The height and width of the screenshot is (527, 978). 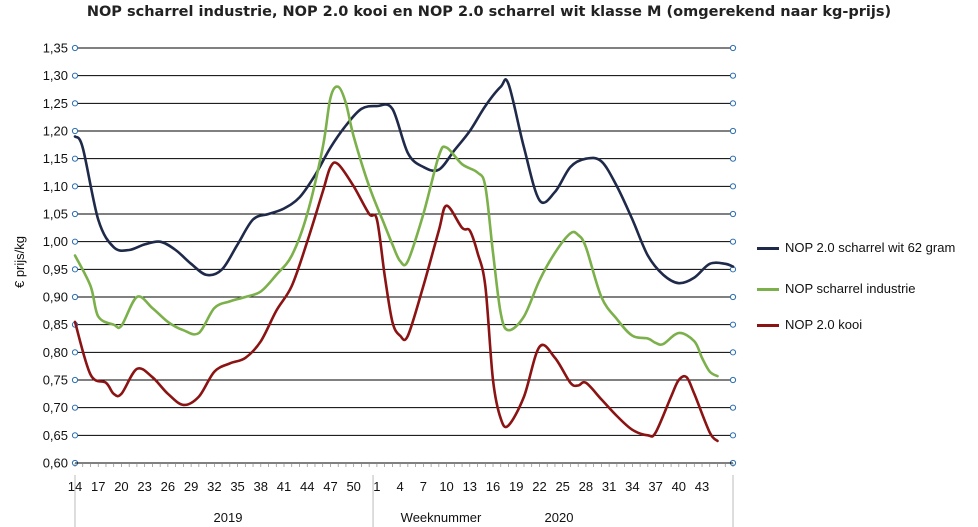 I want to click on legend-item-scharrel-wit: NOP 2.0 scharrel wit 62 gram, so click(x=856, y=247).